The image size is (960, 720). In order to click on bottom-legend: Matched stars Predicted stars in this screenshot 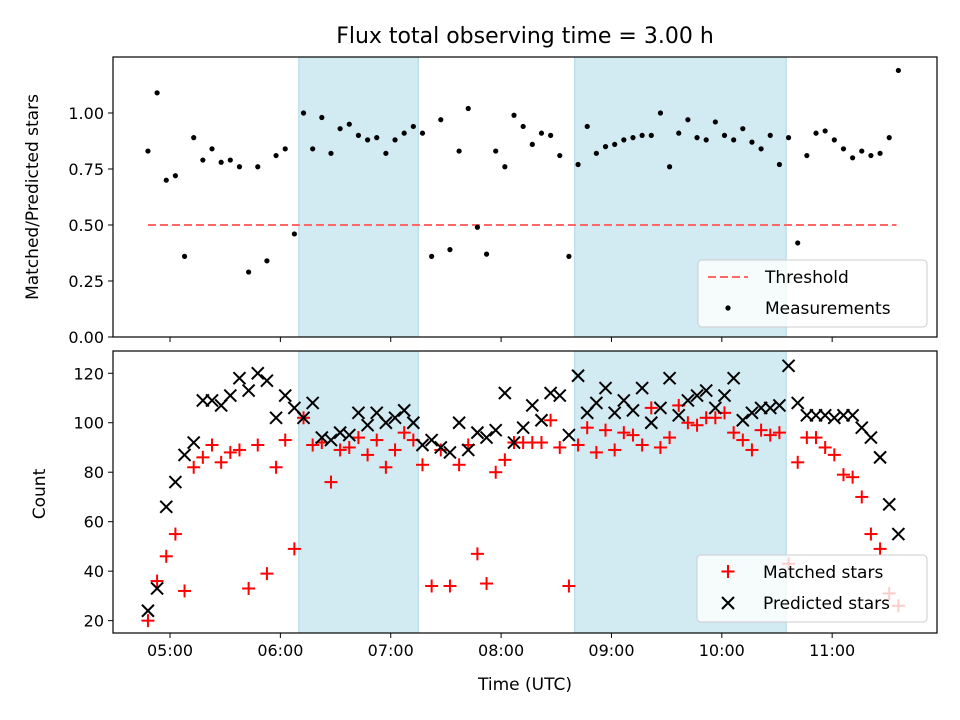, I will do `click(812, 588)`.